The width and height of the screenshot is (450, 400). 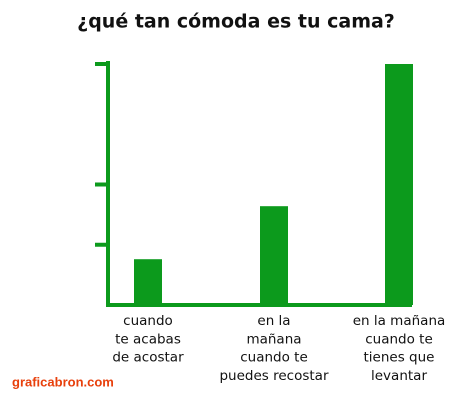 What do you see at coordinates (236, 22) in the screenshot?
I see `chart-title: ¿qué tan cómoda es tu cama?` at bounding box center [236, 22].